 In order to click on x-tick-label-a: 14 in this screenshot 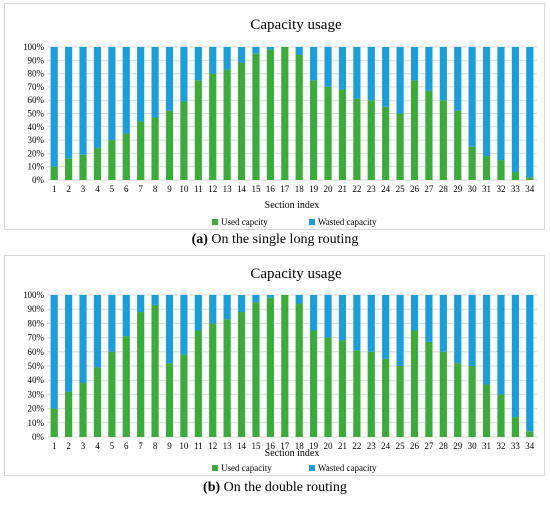, I will do `click(242, 189)`.